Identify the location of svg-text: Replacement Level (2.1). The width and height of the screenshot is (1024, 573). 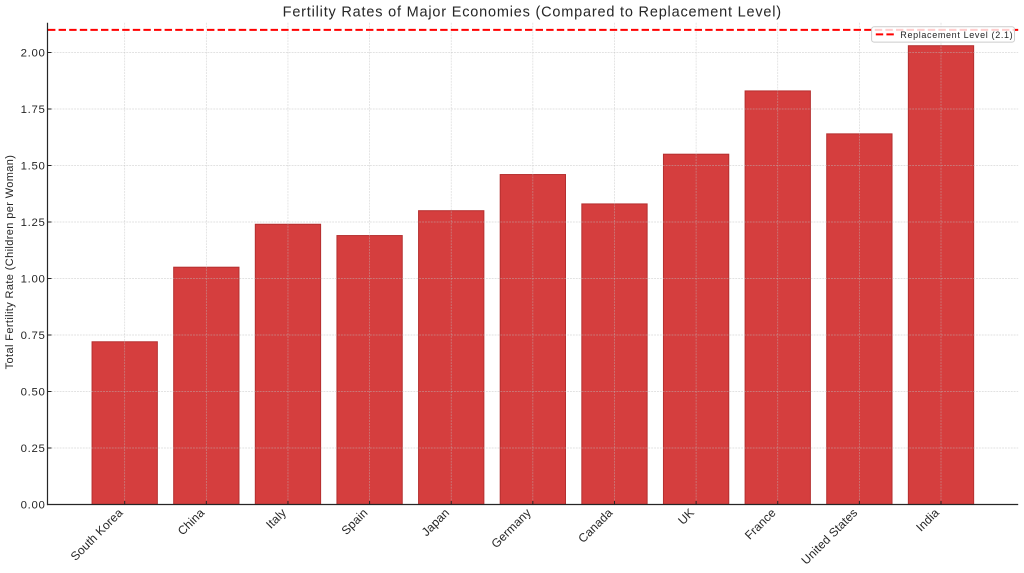
(956, 35).